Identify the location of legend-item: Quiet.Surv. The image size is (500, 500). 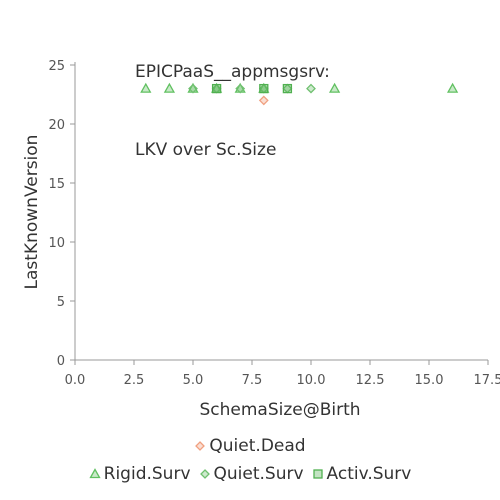
(251, 474).